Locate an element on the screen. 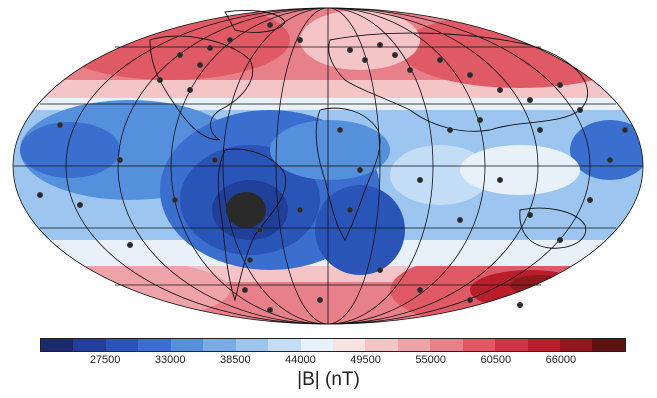 The width and height of the screenshot is (657, 398). colorbar-ticks: 27500 33000 38500 44000 49500 55000 60500 66000 is located at coordinates (333, 362).